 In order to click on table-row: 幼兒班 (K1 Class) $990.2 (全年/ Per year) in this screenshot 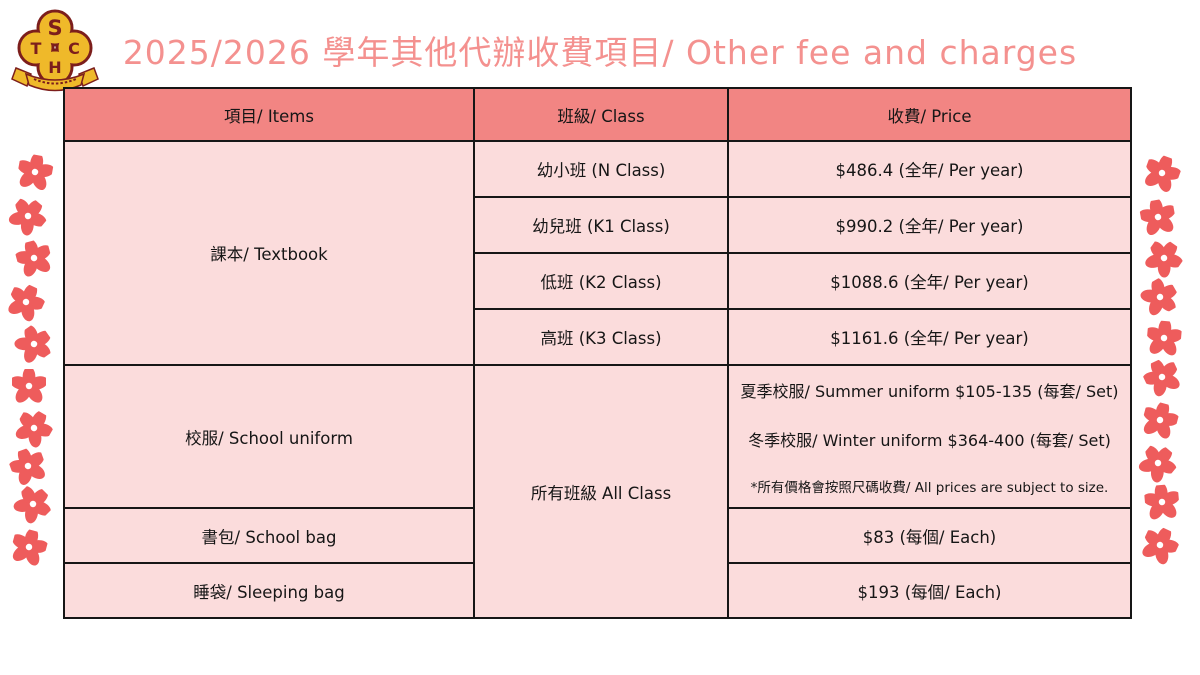, I will do `click(598, 225)`.